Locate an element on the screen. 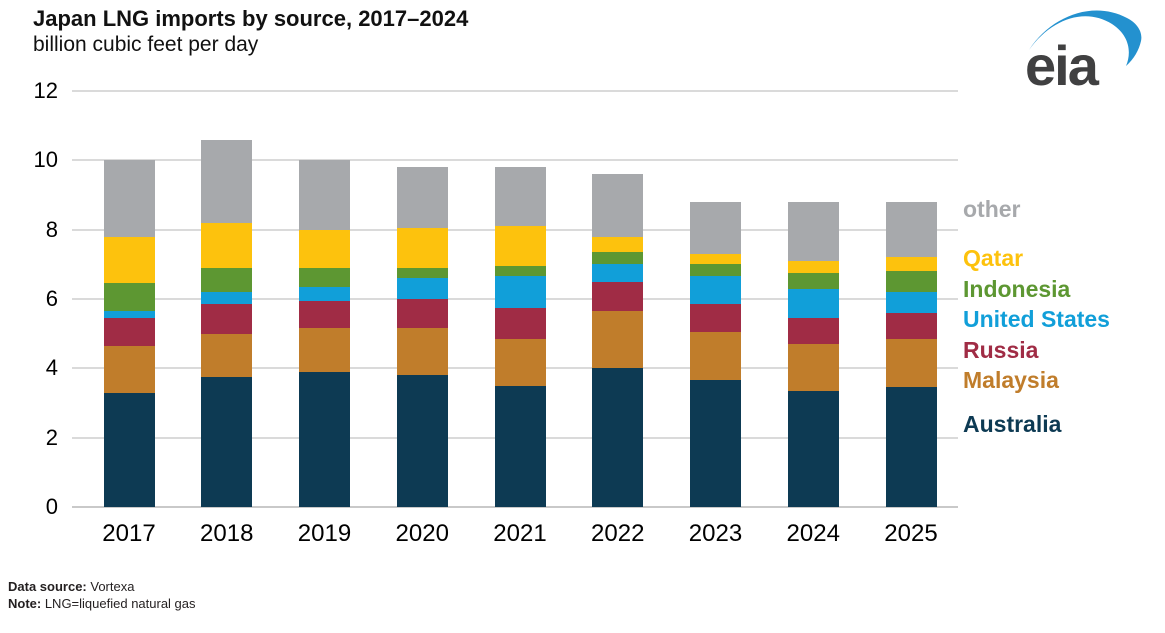 The width and height of the screenshot is (1165, 633). bar-segment-2025-malaysia is located at coordinates (911, 363).